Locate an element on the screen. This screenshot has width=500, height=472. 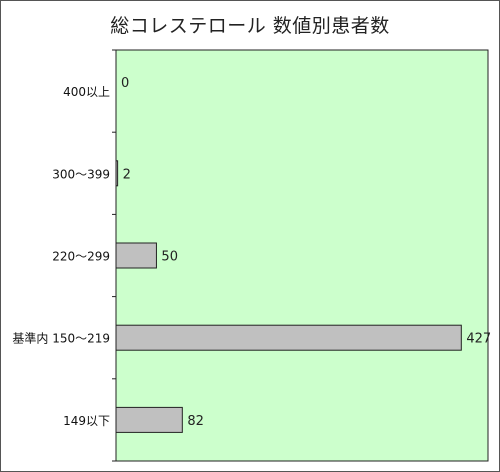
y-axis-ticks is located at coordinates (114, 255).